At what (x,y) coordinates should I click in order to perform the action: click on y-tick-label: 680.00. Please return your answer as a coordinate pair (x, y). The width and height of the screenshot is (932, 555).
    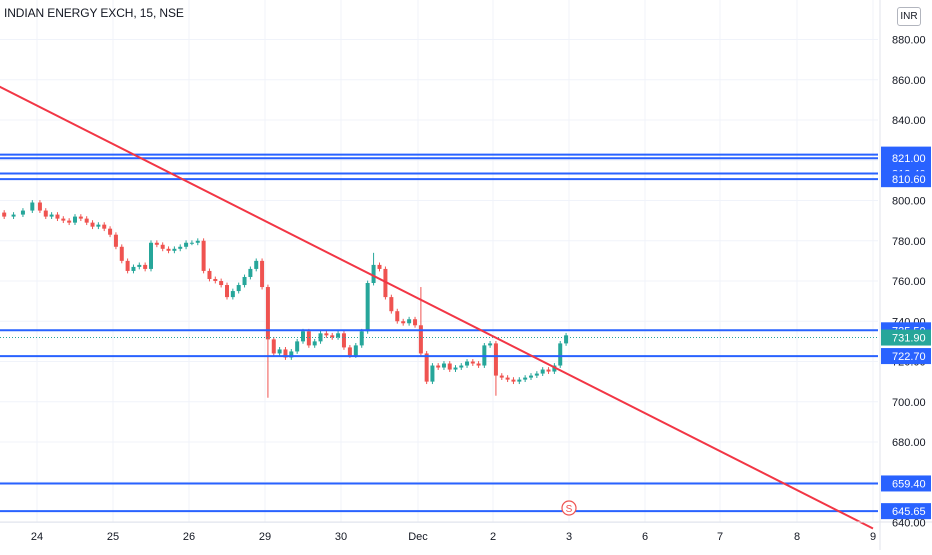
    Looking at the image, I should click on (909, 443).